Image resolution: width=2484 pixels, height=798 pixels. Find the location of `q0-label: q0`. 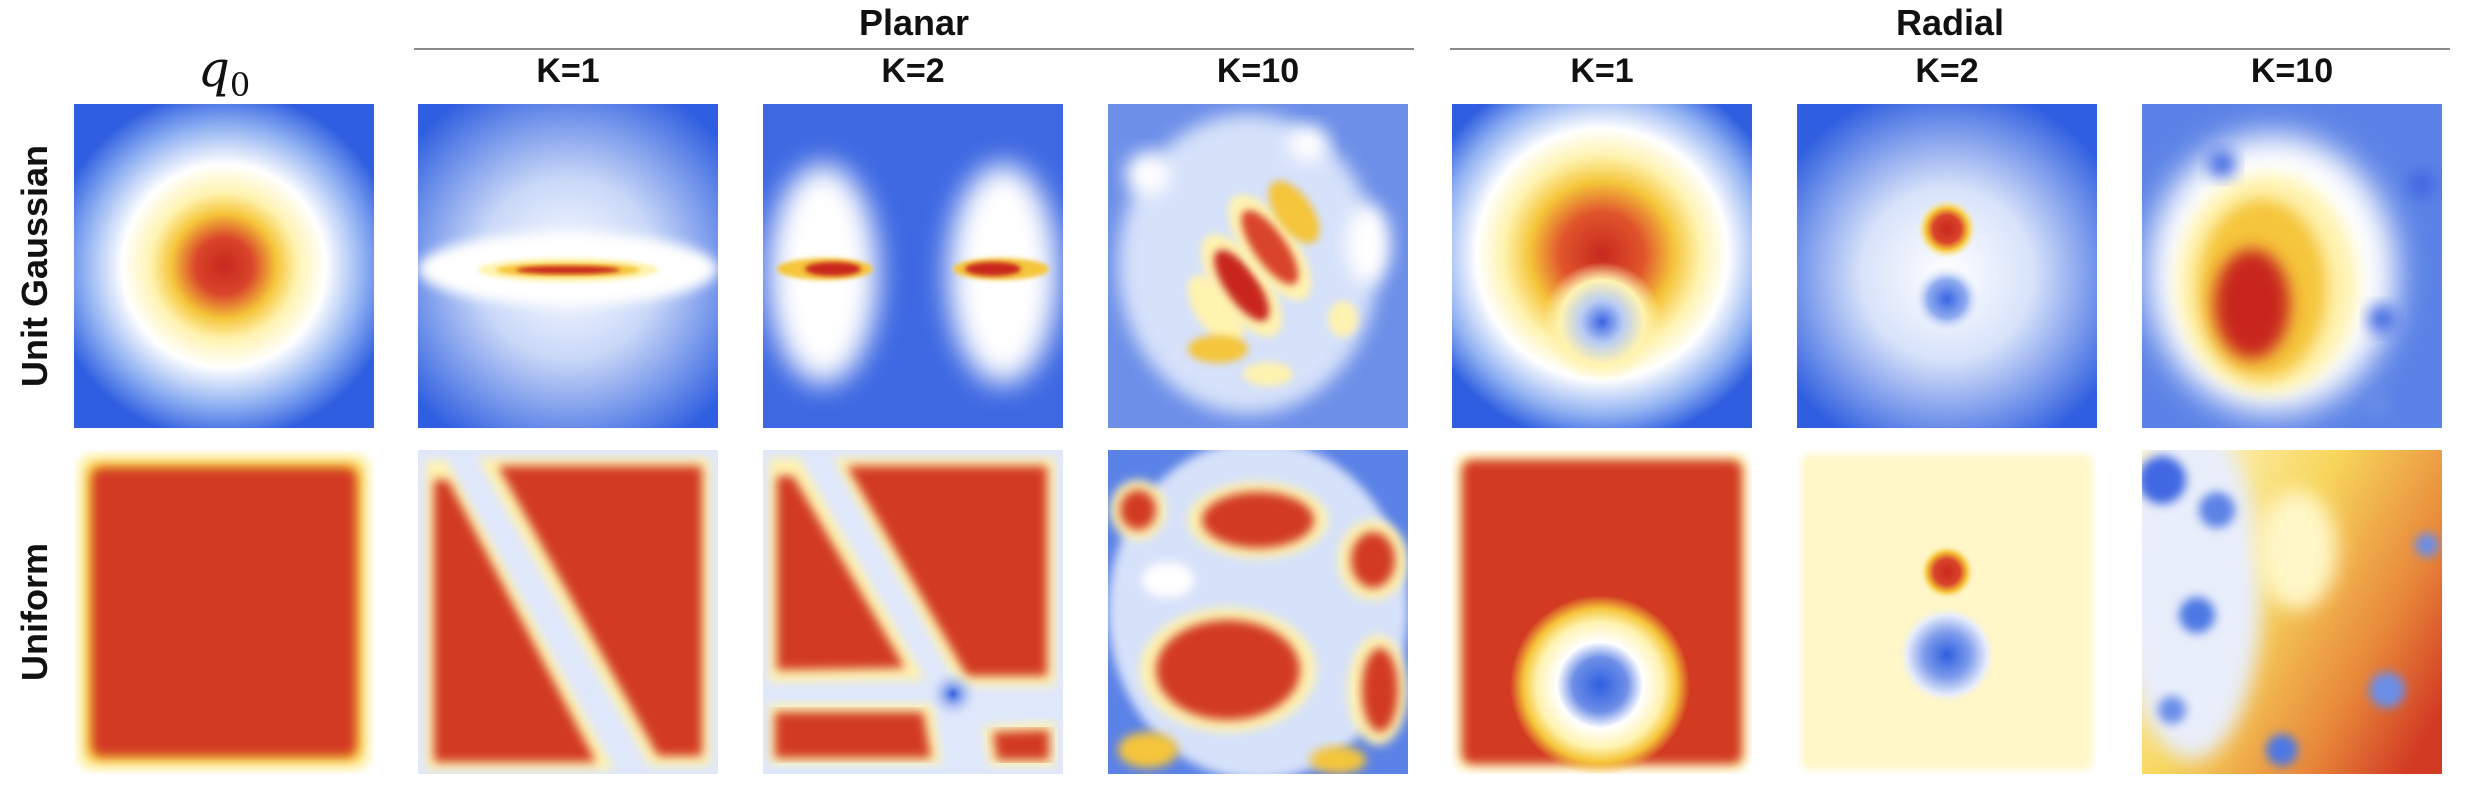

q0-label: q0 is located at coordinates (224, 72).